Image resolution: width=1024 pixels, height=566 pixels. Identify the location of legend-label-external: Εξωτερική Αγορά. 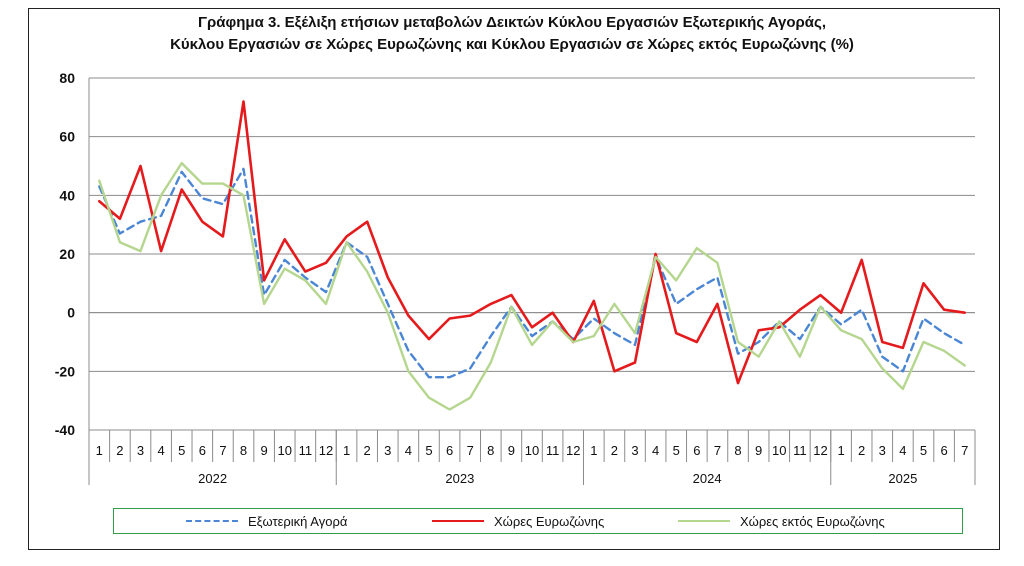
(298, 521).